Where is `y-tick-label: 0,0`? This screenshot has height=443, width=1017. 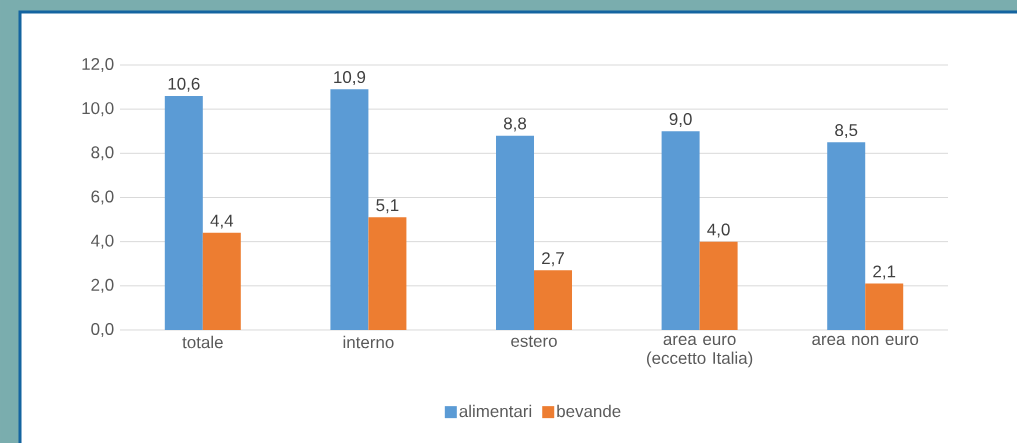 y-tick-label: 0,0 is located at coordinates (102, 329).